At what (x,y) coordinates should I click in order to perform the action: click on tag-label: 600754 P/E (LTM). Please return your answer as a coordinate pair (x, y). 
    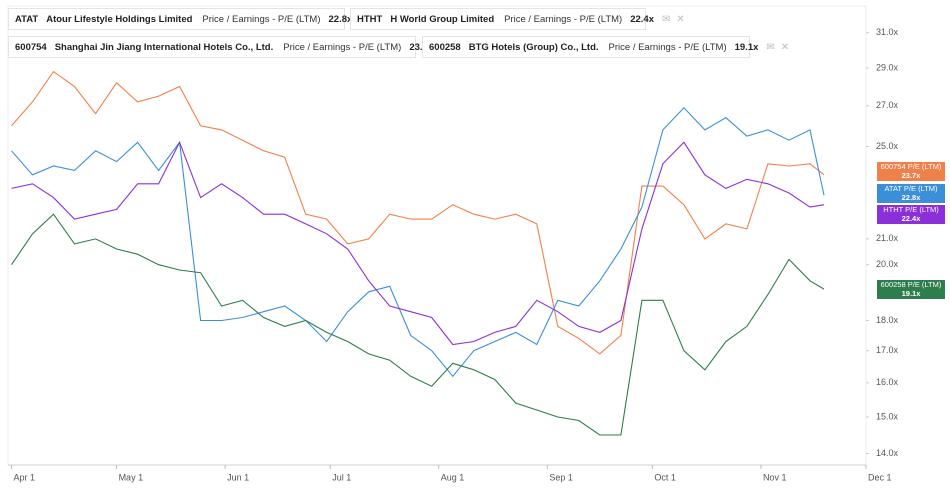
    Looking at the image, I should click on (911, 166).